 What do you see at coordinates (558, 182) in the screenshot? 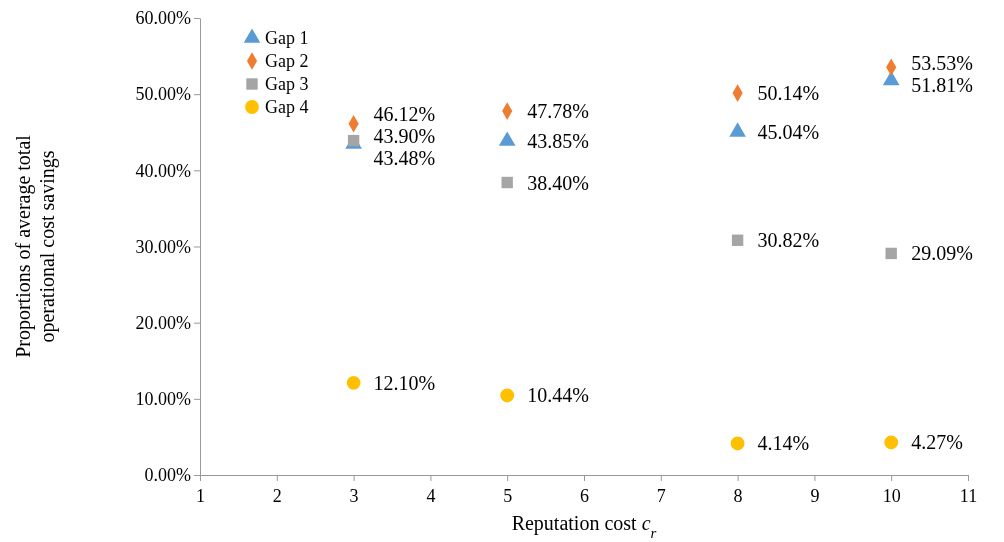
I see `data-label: 38.40%` at bounding box center [558, 182].